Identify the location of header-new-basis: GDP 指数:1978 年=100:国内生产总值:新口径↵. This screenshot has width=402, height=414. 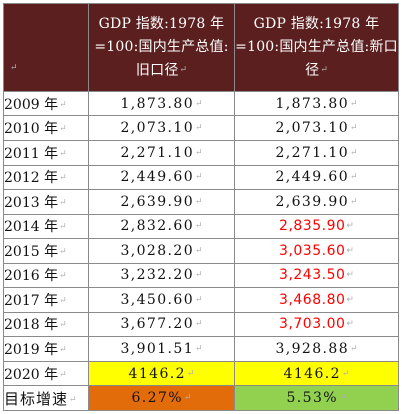
(316, 47).